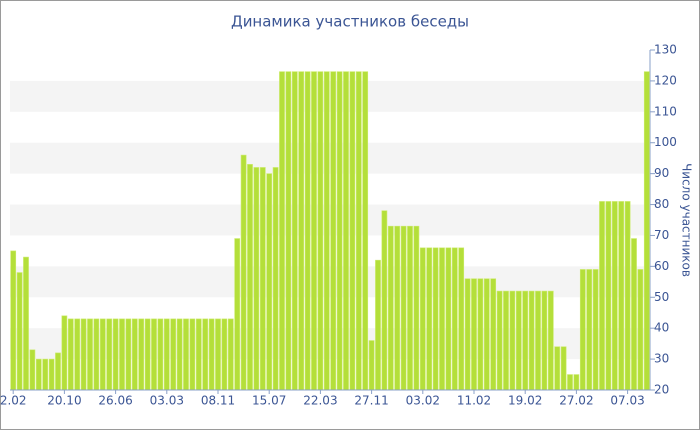 The width and height of the screenshot is (700, 430). Describe the element at coordinates (13, 401) in the screenshot. I see `x-tick-label: 2.02` at that location.